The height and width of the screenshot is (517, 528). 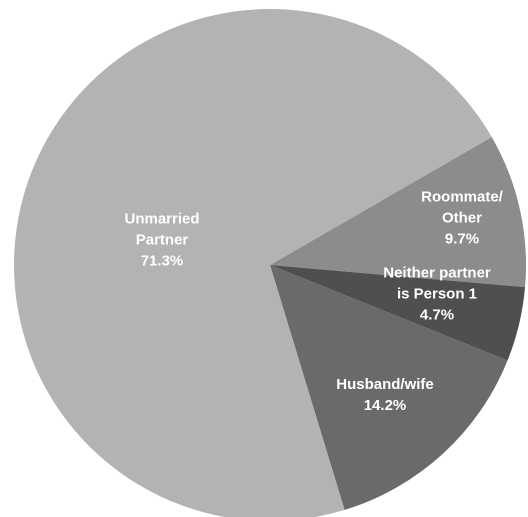 What do you see at coordinates (385, 405) in the screenshot?
I see `value-label: 14.2%` at bounding box center [385, 405].